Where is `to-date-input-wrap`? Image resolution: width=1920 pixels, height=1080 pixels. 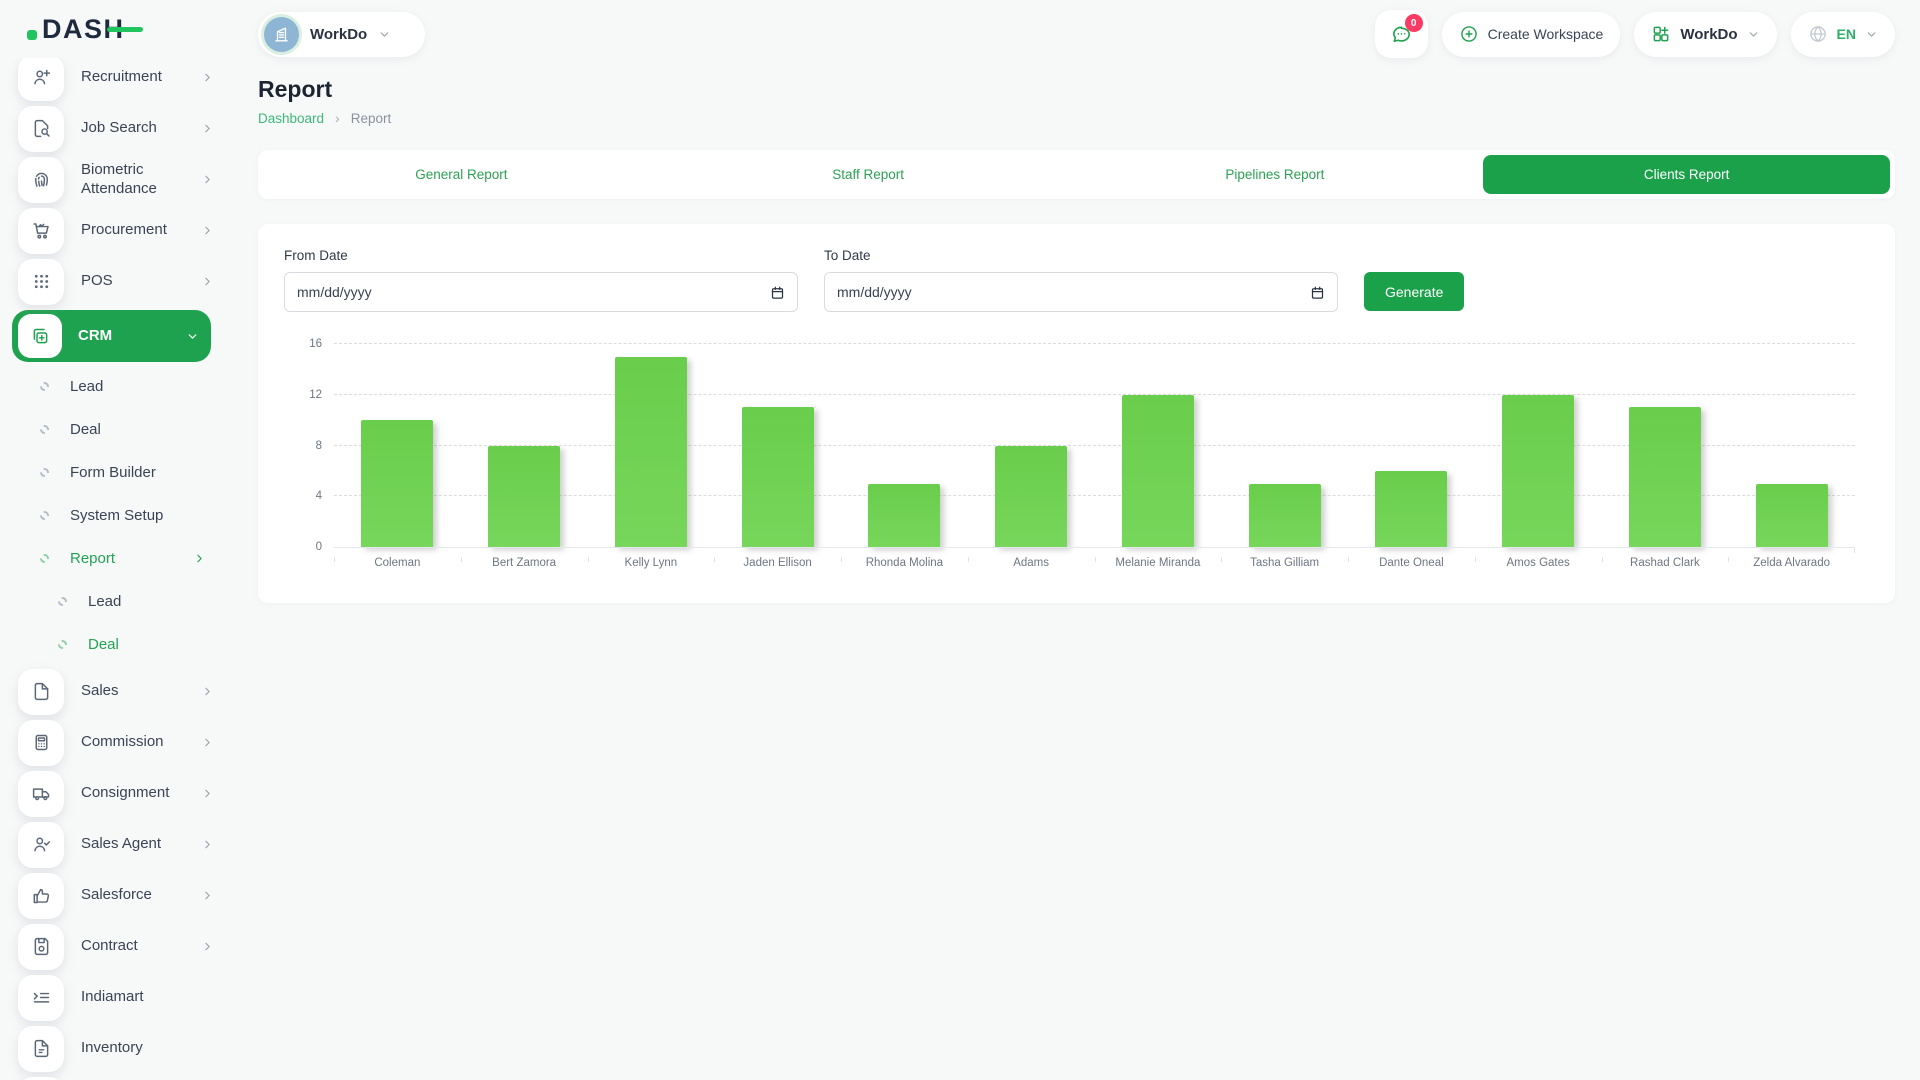
to-date-input-wrap is located at coordinates (1081, 292).